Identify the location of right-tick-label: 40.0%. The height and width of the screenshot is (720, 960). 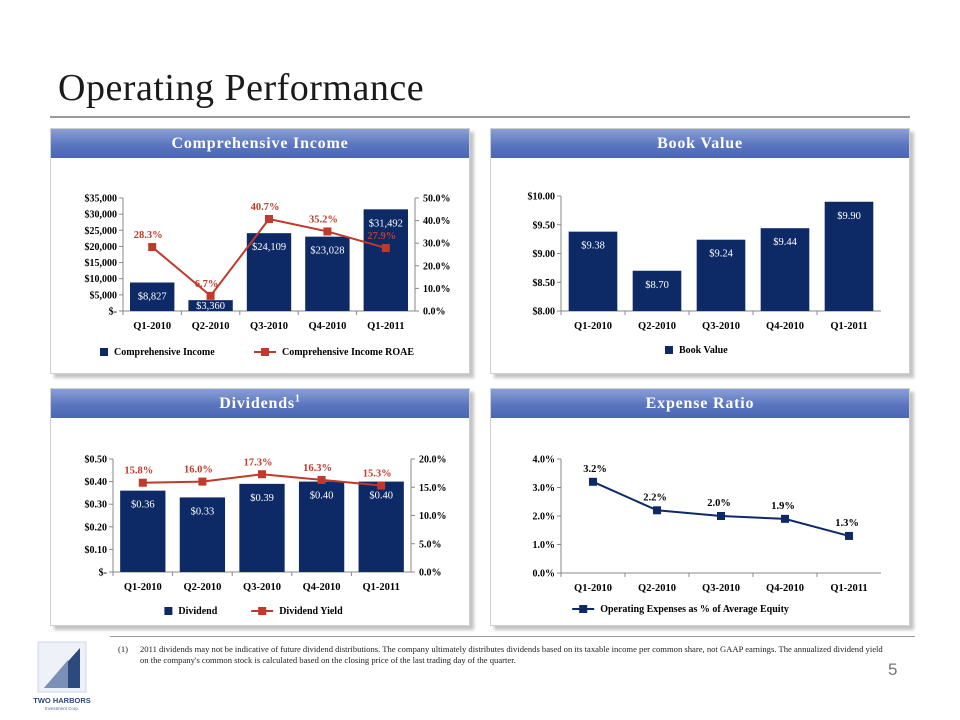
(437, 221).